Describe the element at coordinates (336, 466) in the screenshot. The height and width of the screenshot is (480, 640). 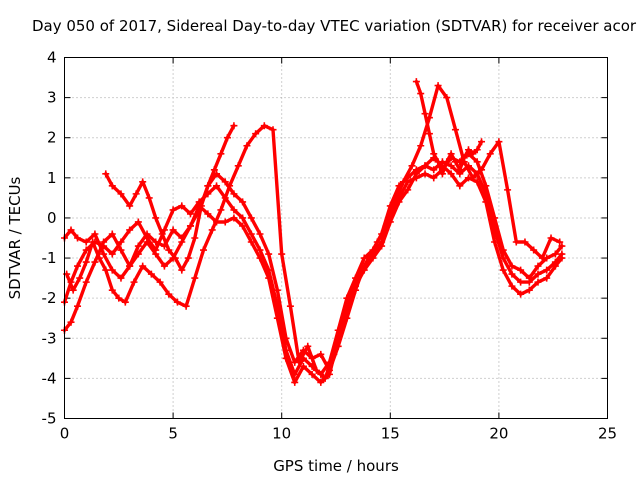
I see `x-axis-label: GPS time / hours` at that location.